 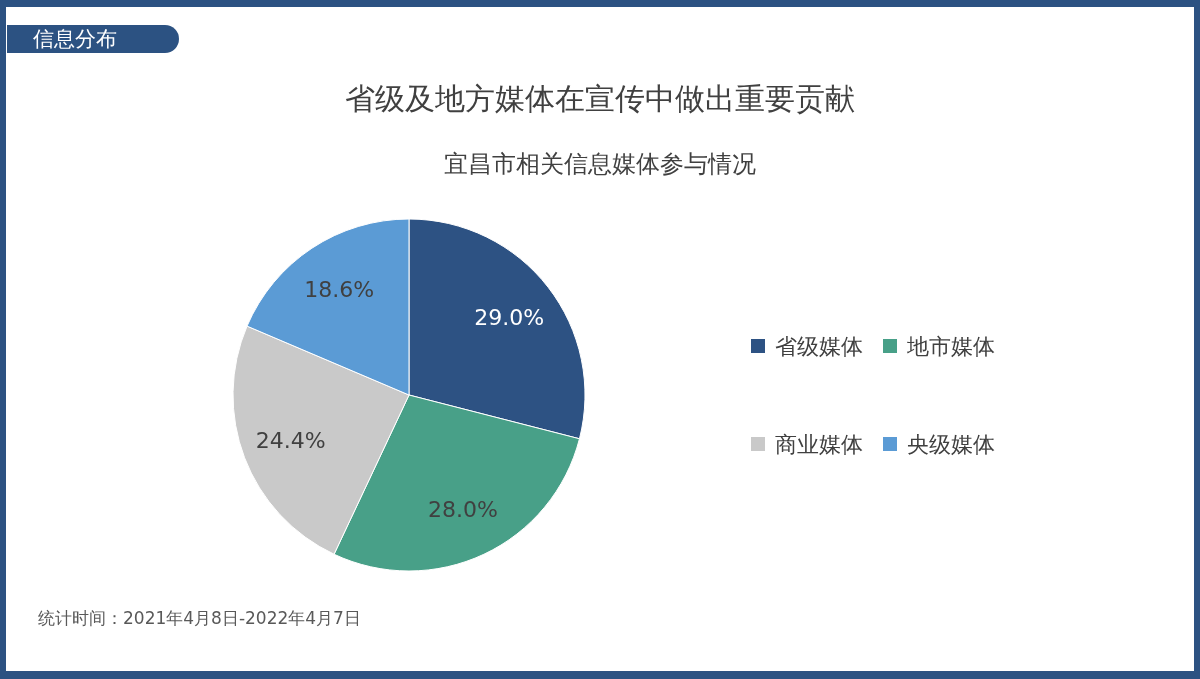 What do you see at coordinates (819, 444) in the screenshot?
I see `legend-label: 商业媒体` at bounding box center [819, 444].